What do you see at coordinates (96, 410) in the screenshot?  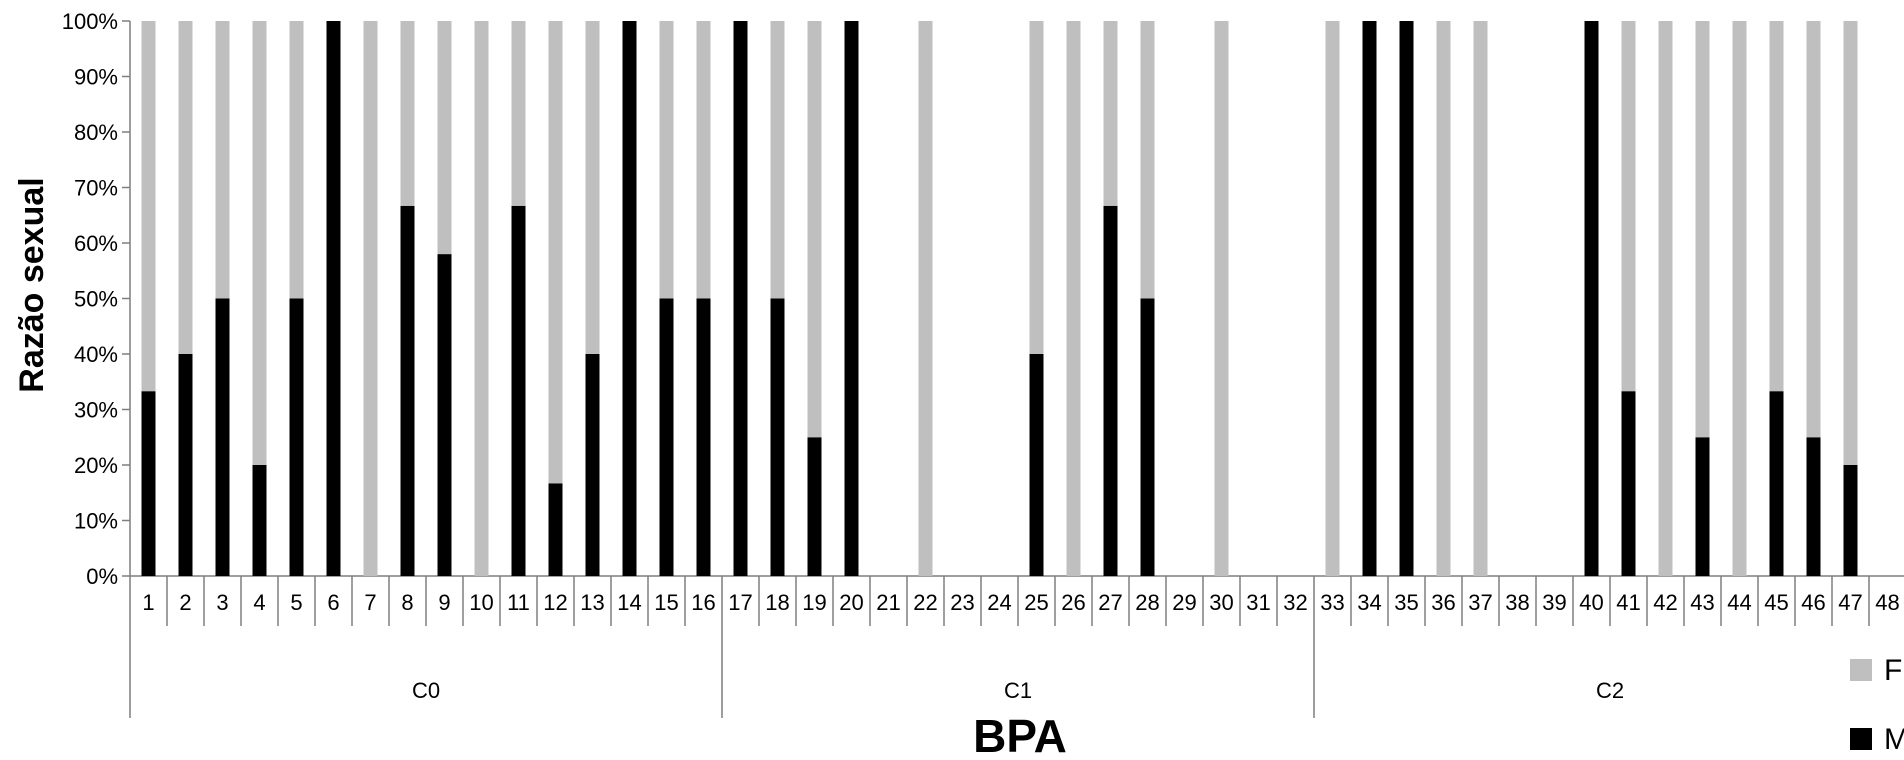 I see `y-tick-label: 30%` at bounding box center [96, 410].